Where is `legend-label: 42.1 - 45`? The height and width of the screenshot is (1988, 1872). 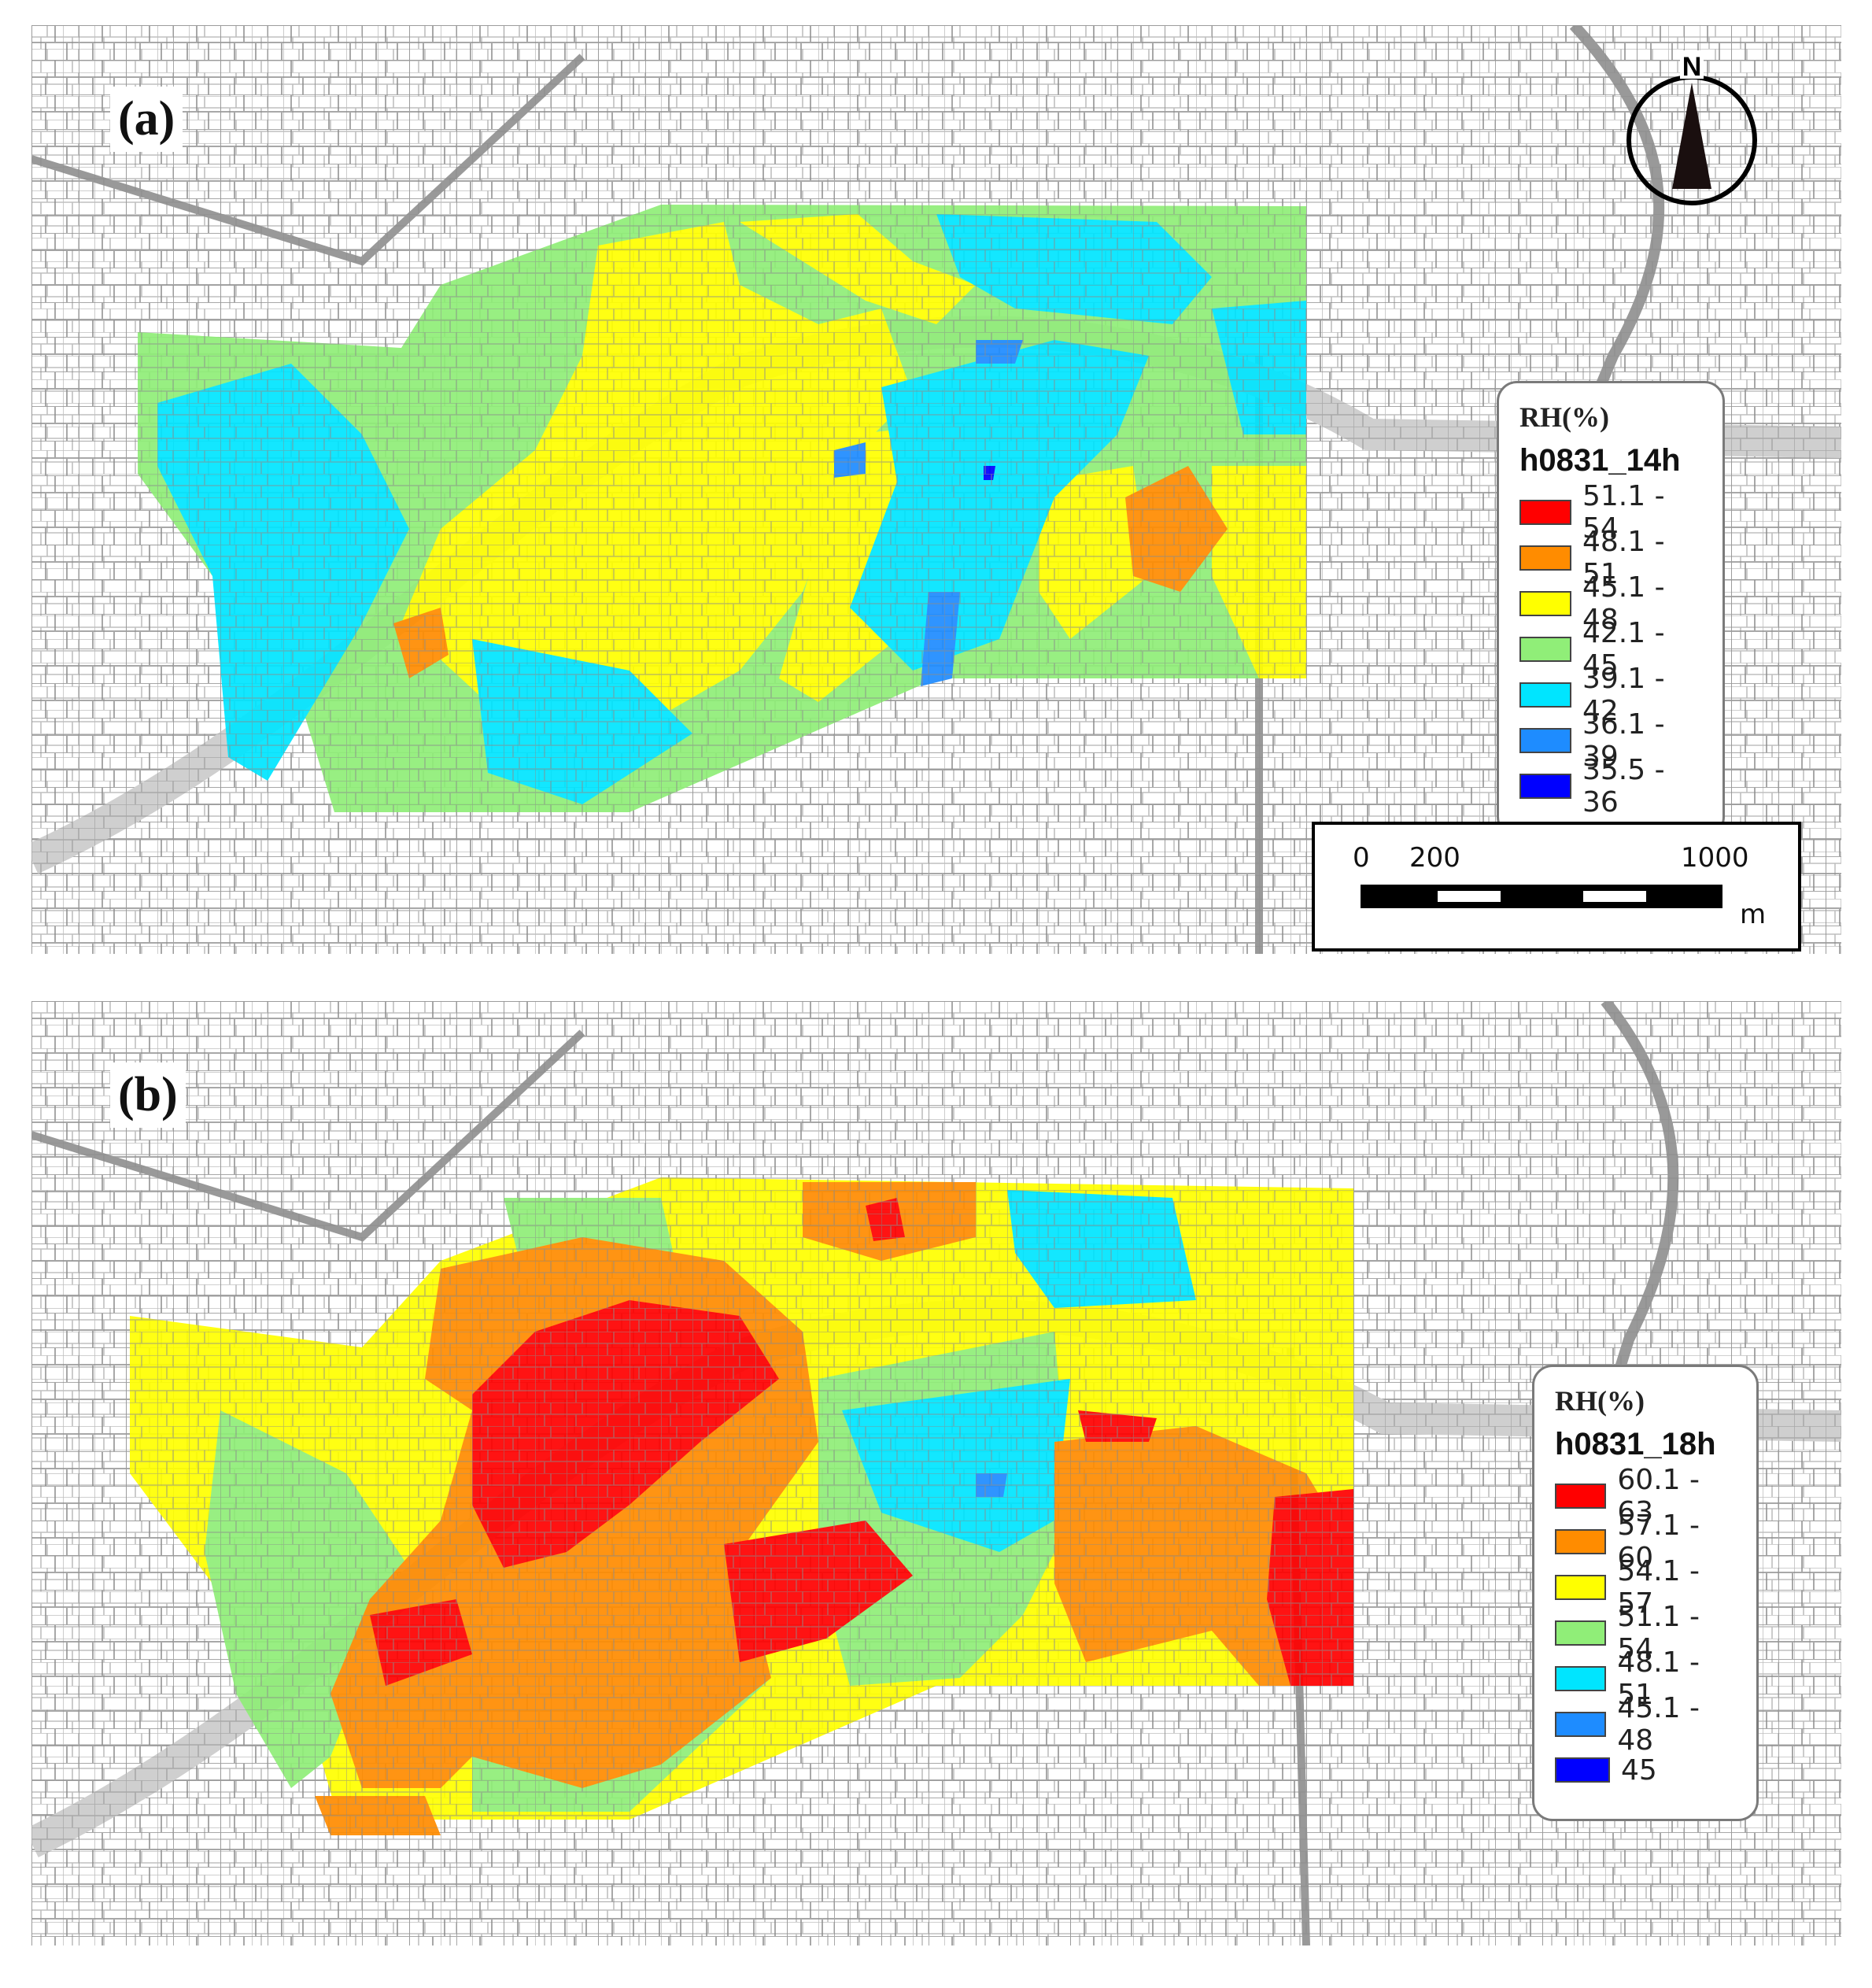 legend-label: 42.1 - 45 is located at coordinates (1623, 650).